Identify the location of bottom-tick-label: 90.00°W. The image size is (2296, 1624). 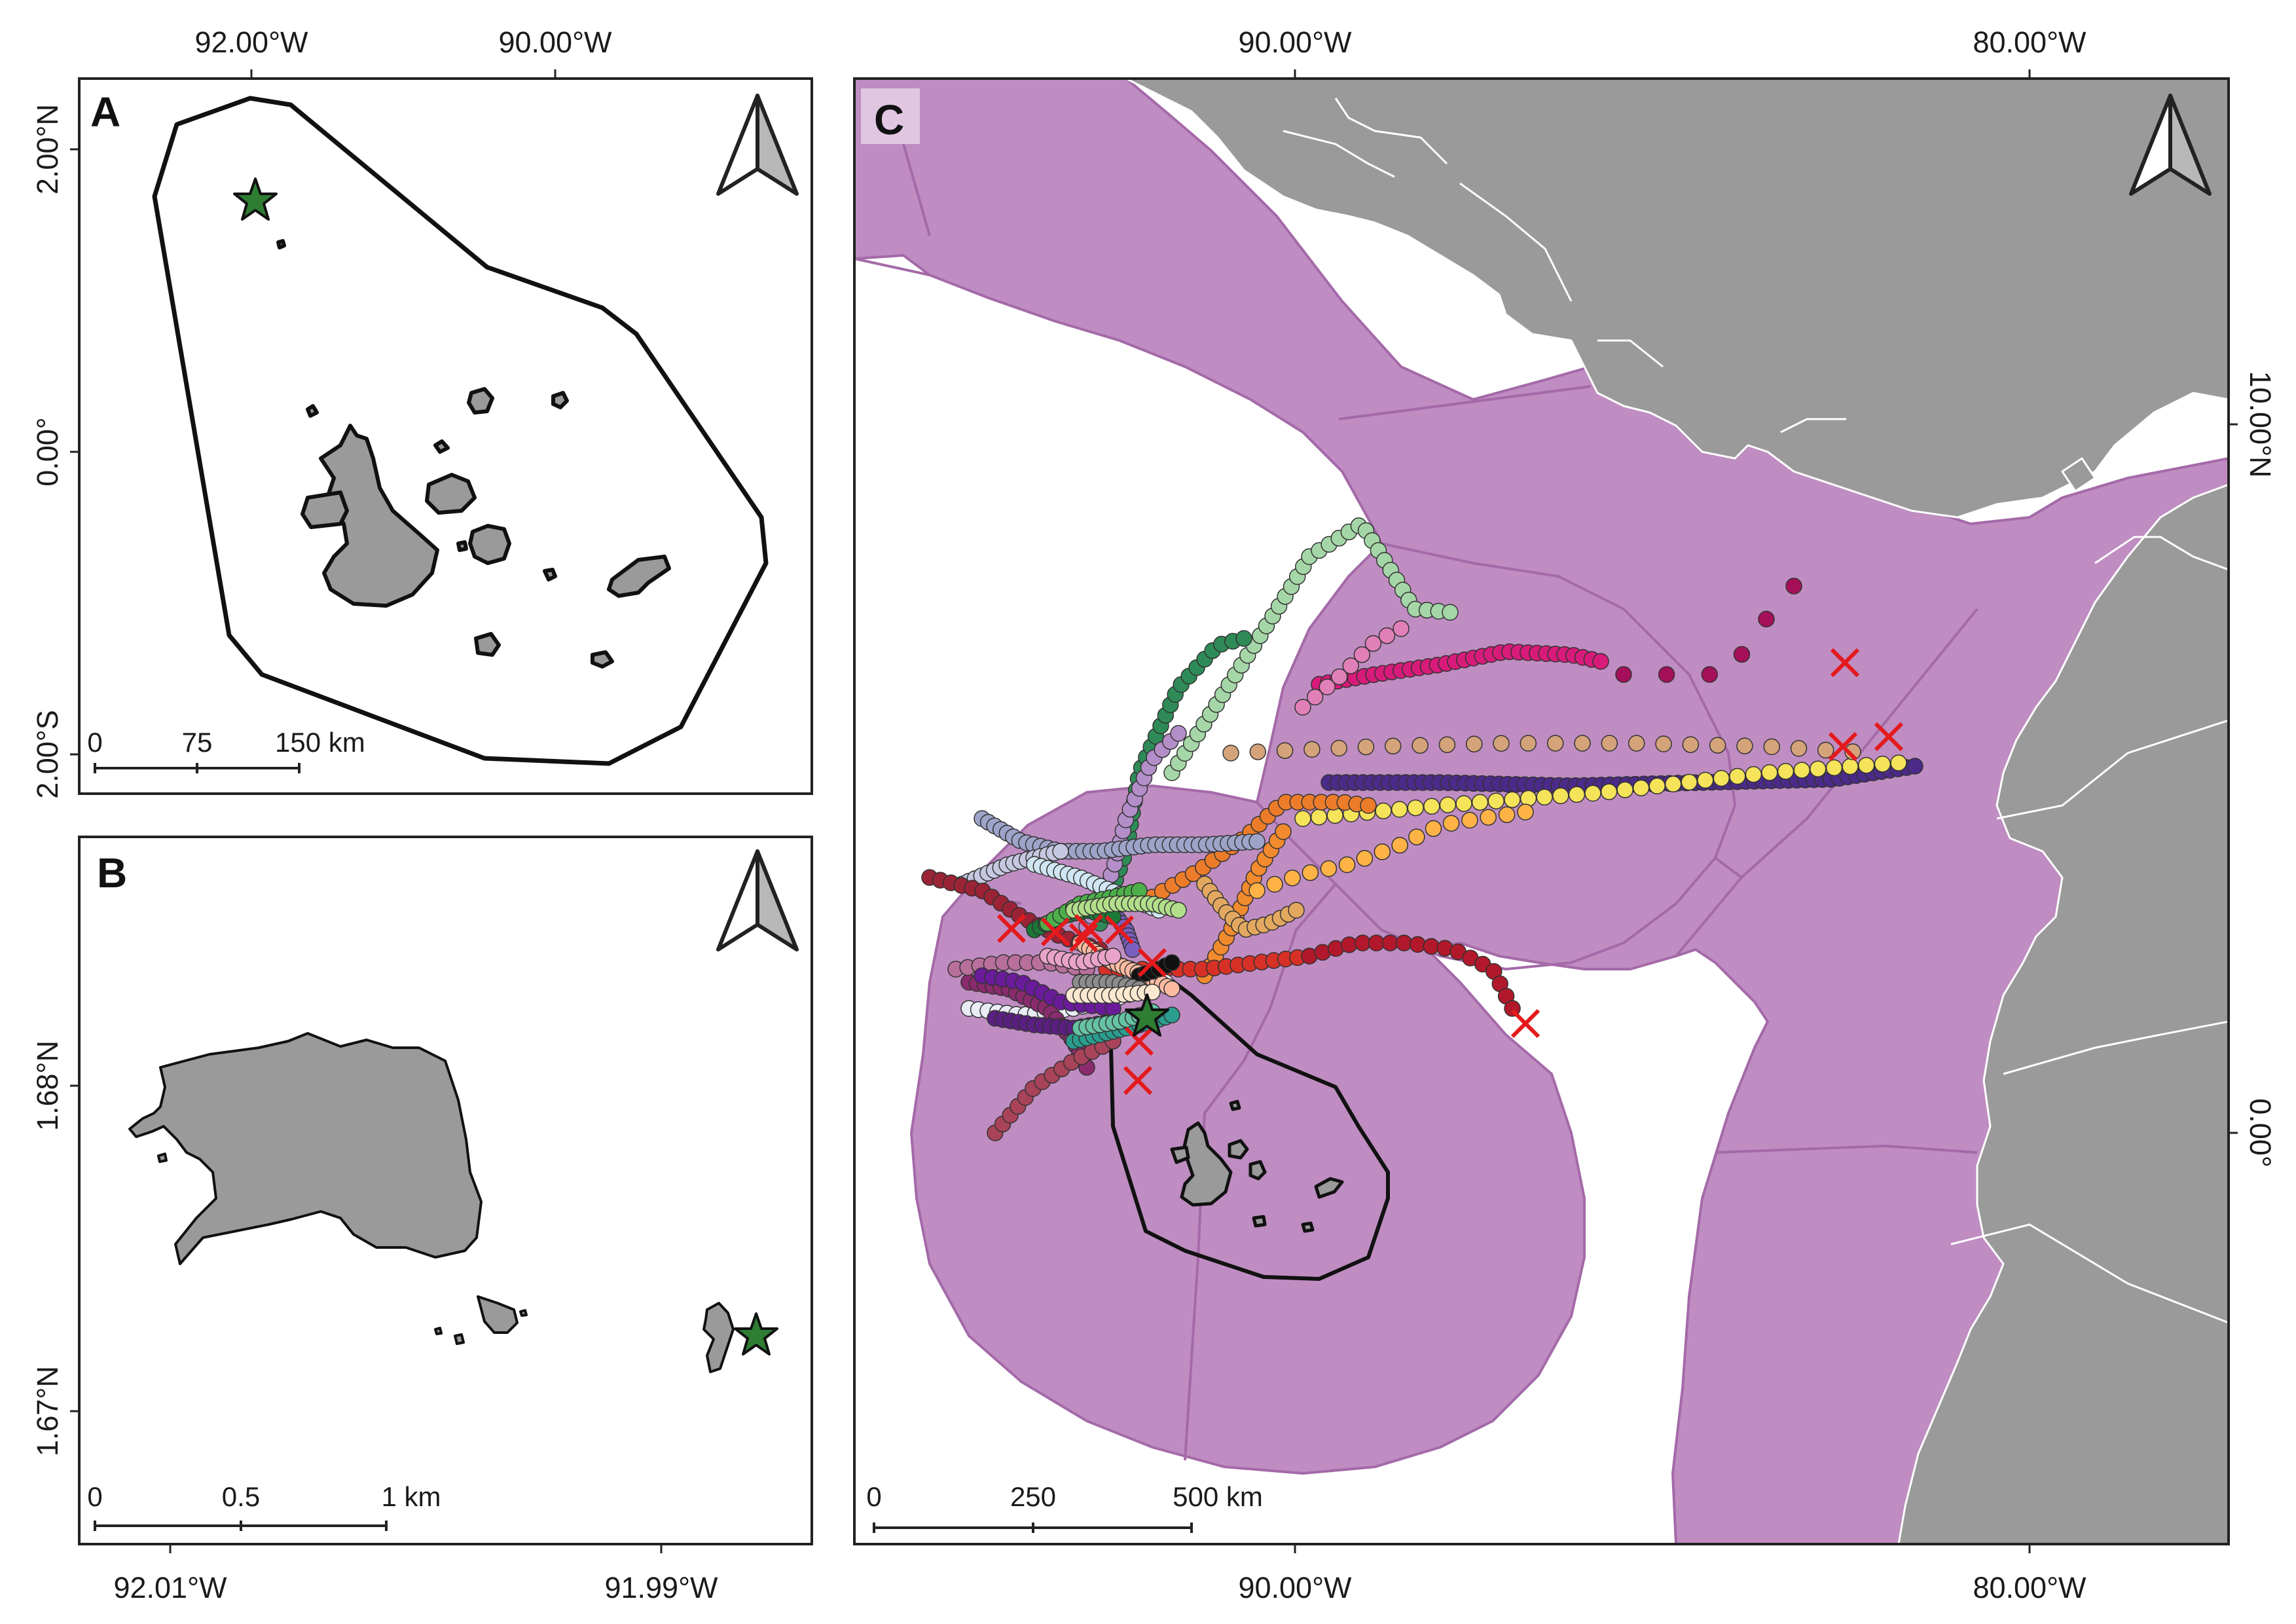
(1295, 1587).